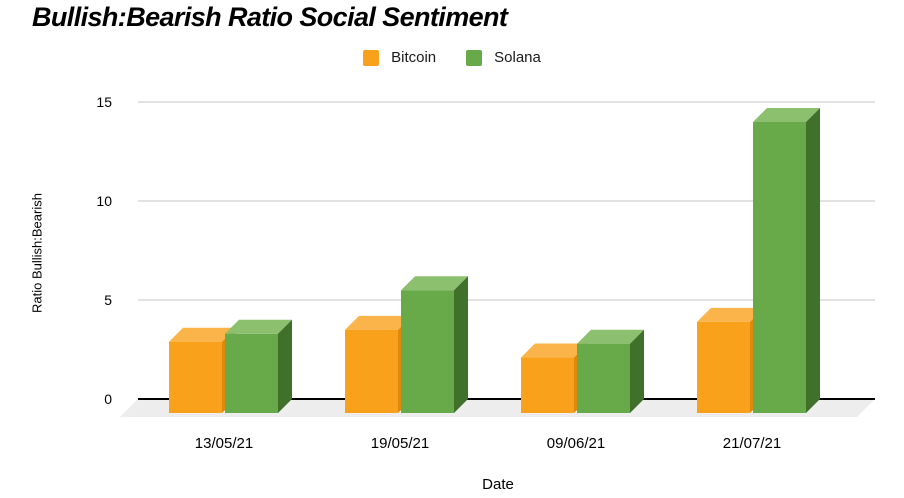 The height and width of the screenshot is (498, 904). Describe the element at coordinates (104, 102) in the screenshot. I see `y-axis-tick-label: 15` at that location.